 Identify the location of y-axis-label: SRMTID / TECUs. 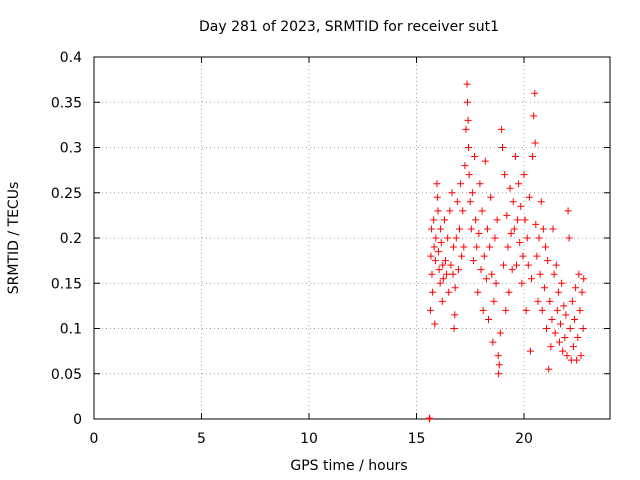
(14, 238).